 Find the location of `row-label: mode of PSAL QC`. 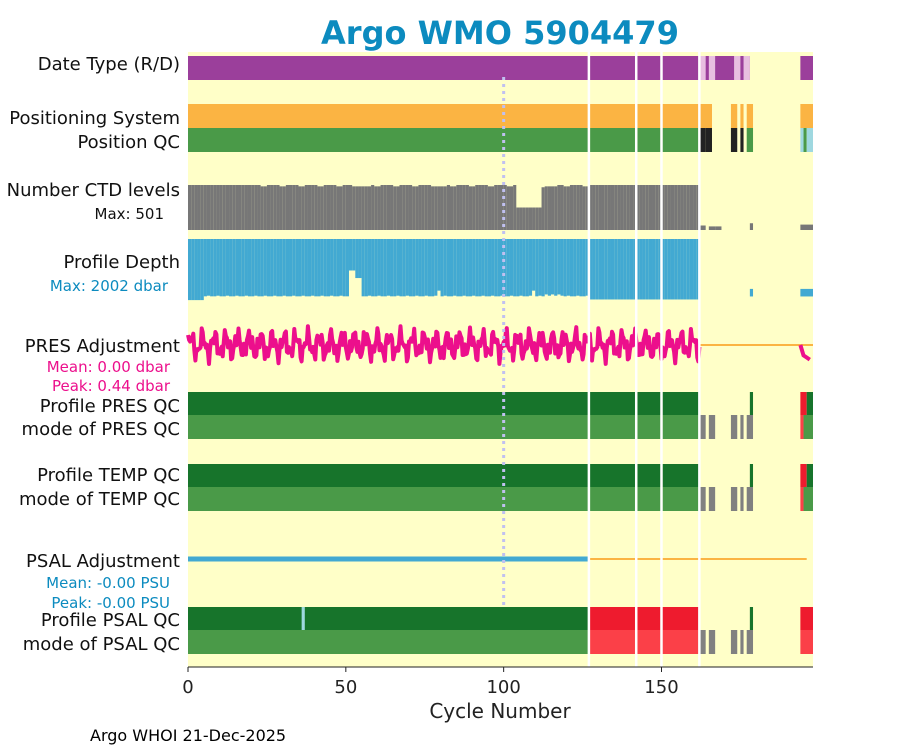

row-label: mode of PSAL QC is located at coordinates (101, 644).